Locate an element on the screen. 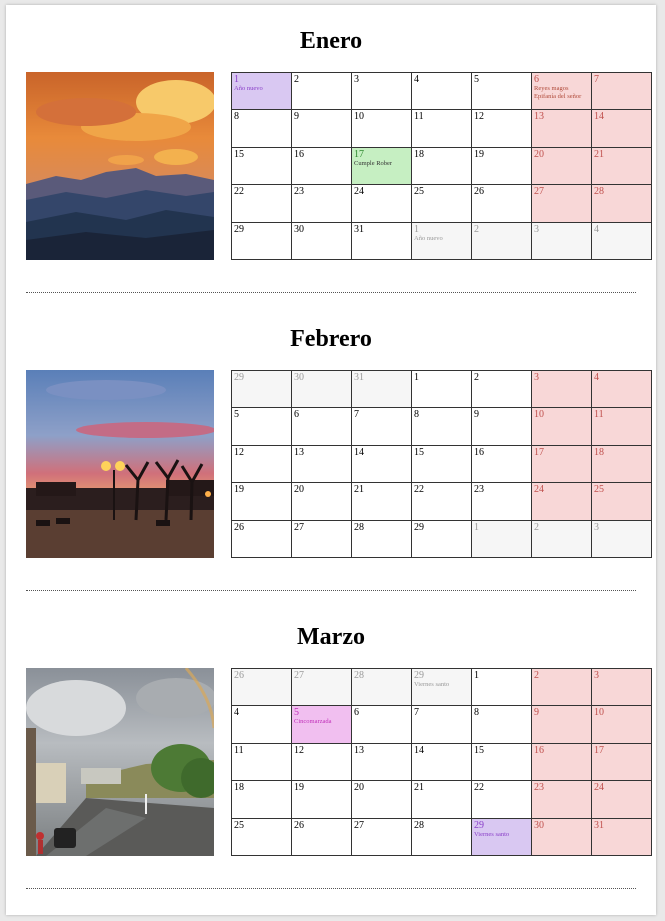 The width and height of the screenshot is (665, 921). day-cell: 17 is located at coordinates (561, 464).